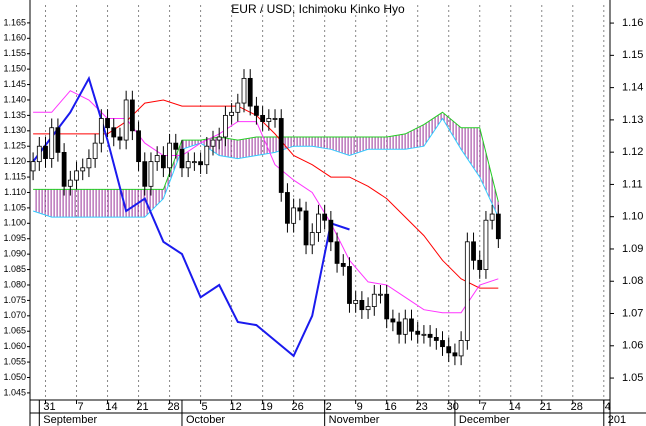 The height and width of the screenshot is (426, 646). I want to click on x-tick-label: 23, so click(422, 407).